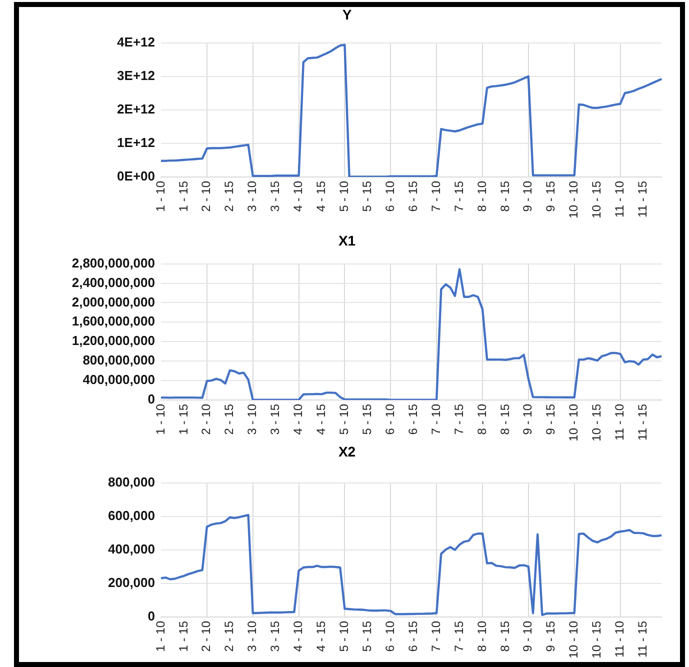 The width and height of the screenshot is (689, 667). What do you see at coordinates (131, 482) in the screenshot?
I see `y-tick-label: 800,000` at bounding box center [131, 482].